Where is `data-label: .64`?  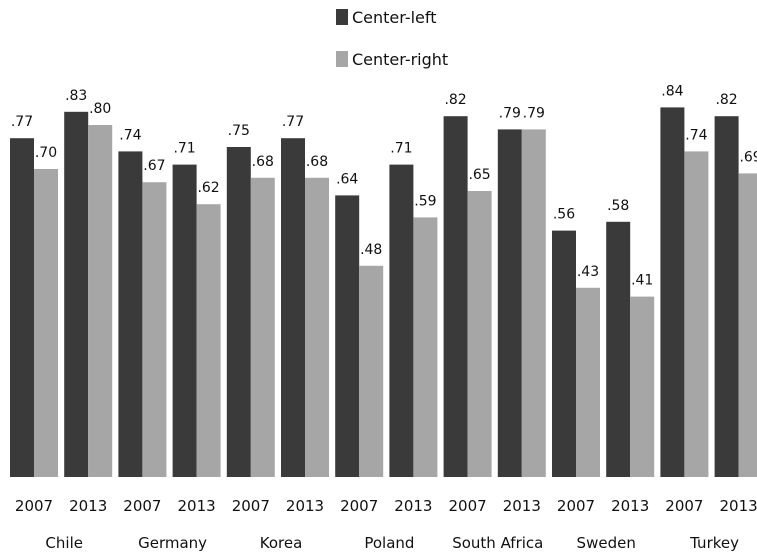
data-label: .64 is located at coordinates (347, 179).